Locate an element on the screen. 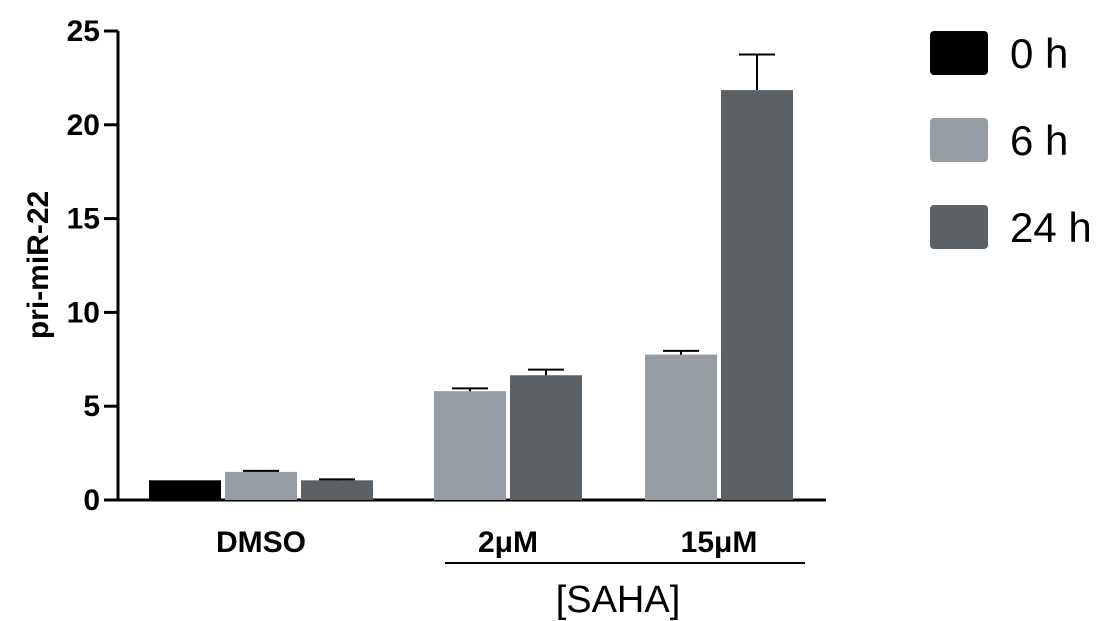 This screenshot has width=1104, height=621. group-bracket-label: [SAHA] is located at coordinates (618, 600).